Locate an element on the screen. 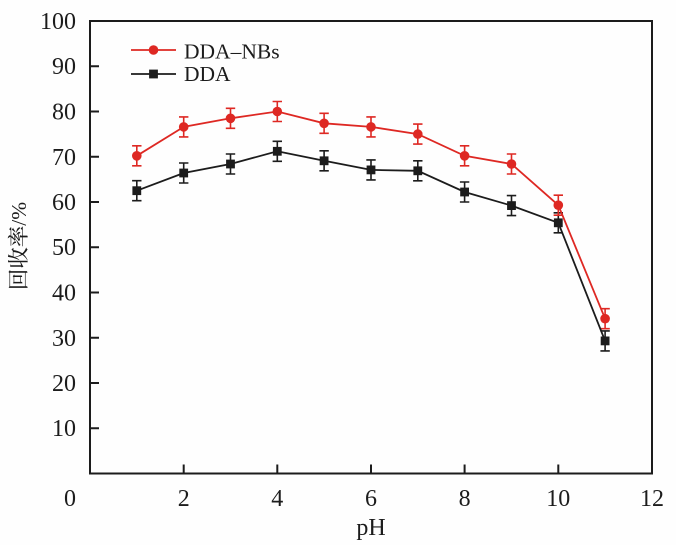  svg-text: 6 is located at coordinates (371, 499).